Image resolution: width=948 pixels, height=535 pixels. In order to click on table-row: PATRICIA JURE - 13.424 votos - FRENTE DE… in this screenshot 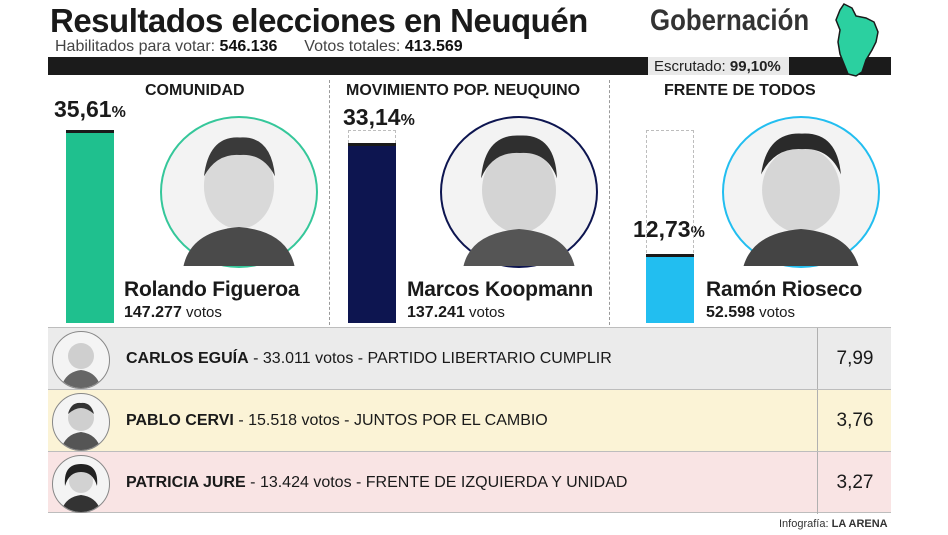, I will do `click(469, 482)`.